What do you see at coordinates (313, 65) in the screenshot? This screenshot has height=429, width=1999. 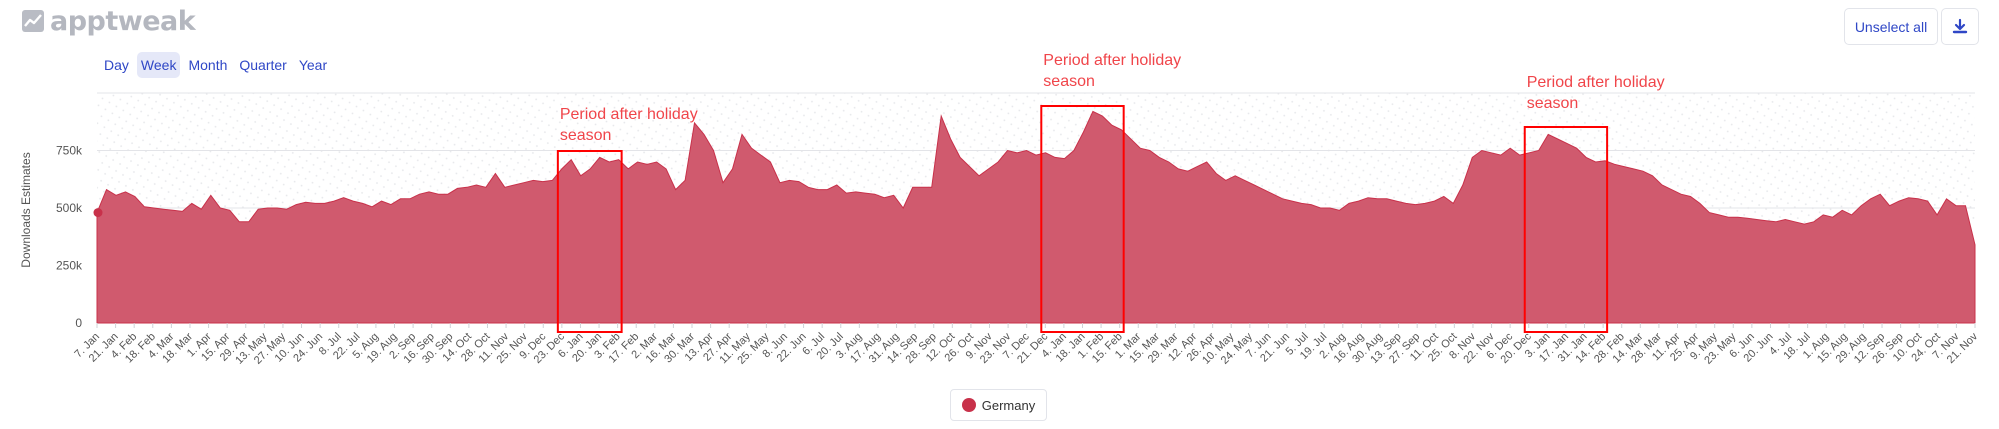 I see `period-year-button: Year` at bounding box center [313, 65].